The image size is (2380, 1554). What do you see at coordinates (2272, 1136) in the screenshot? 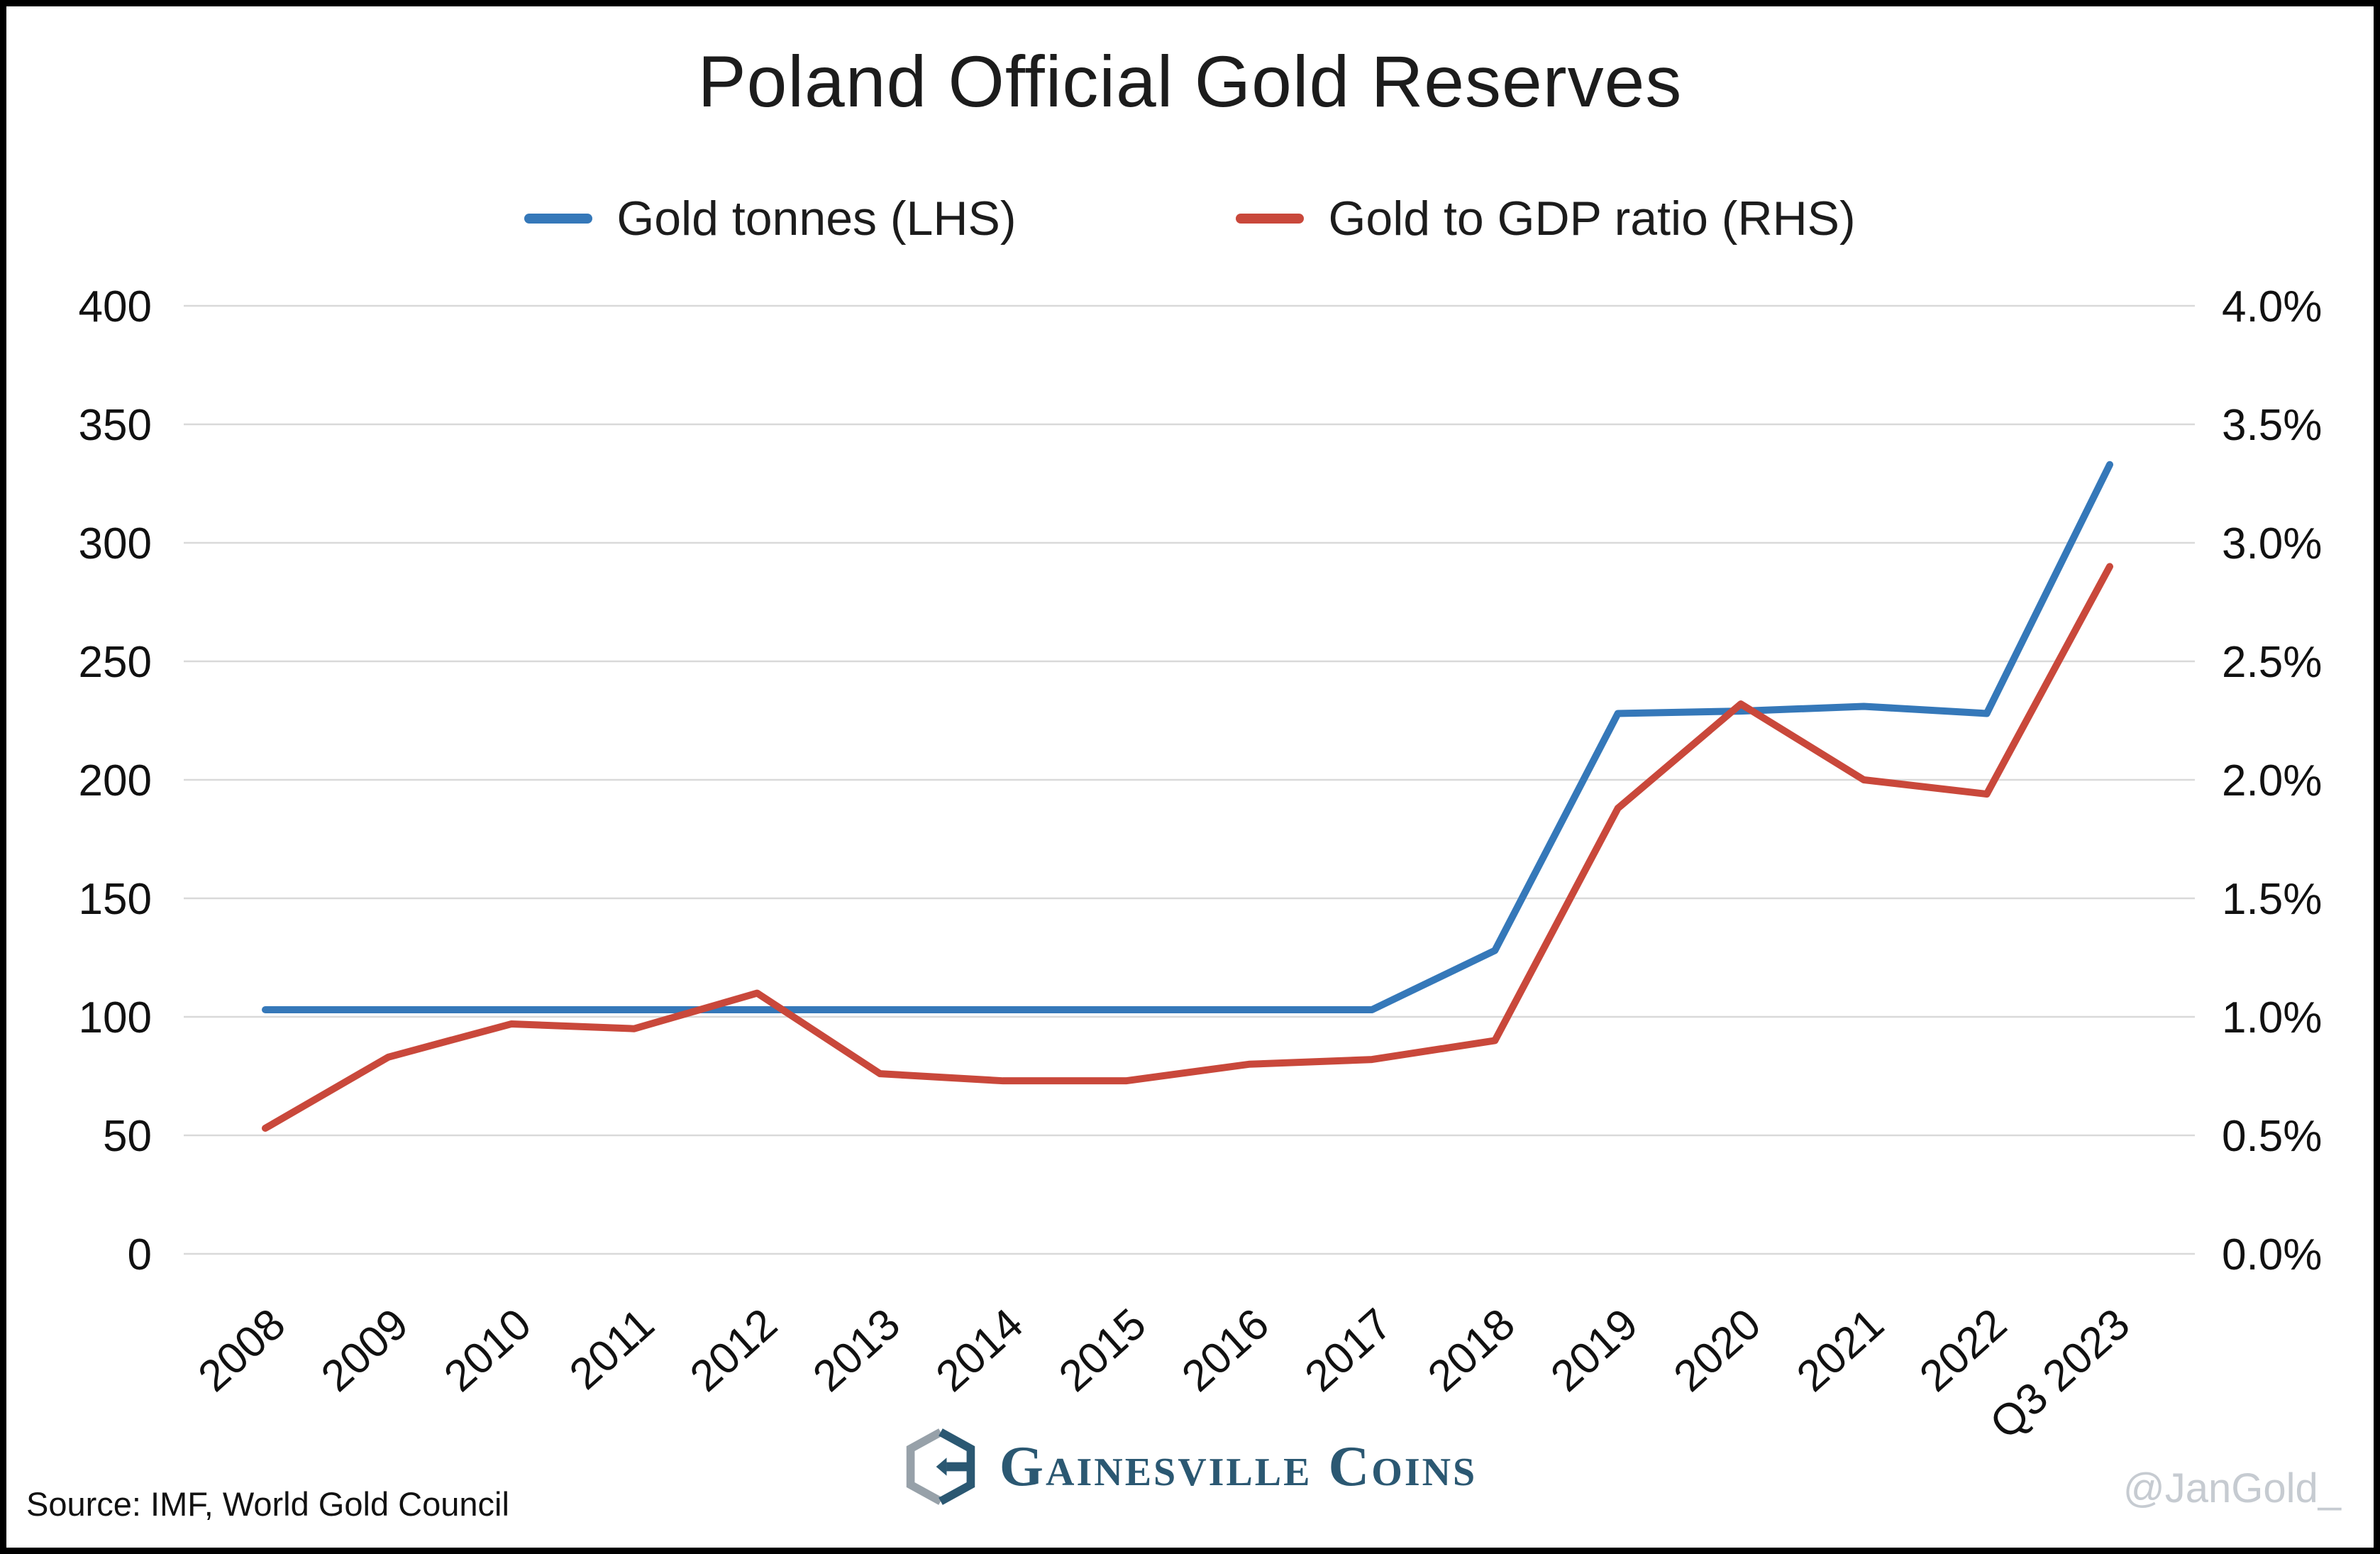
I see `right-axis-tick: 0.5%` at bounding box center [2272, 1136].